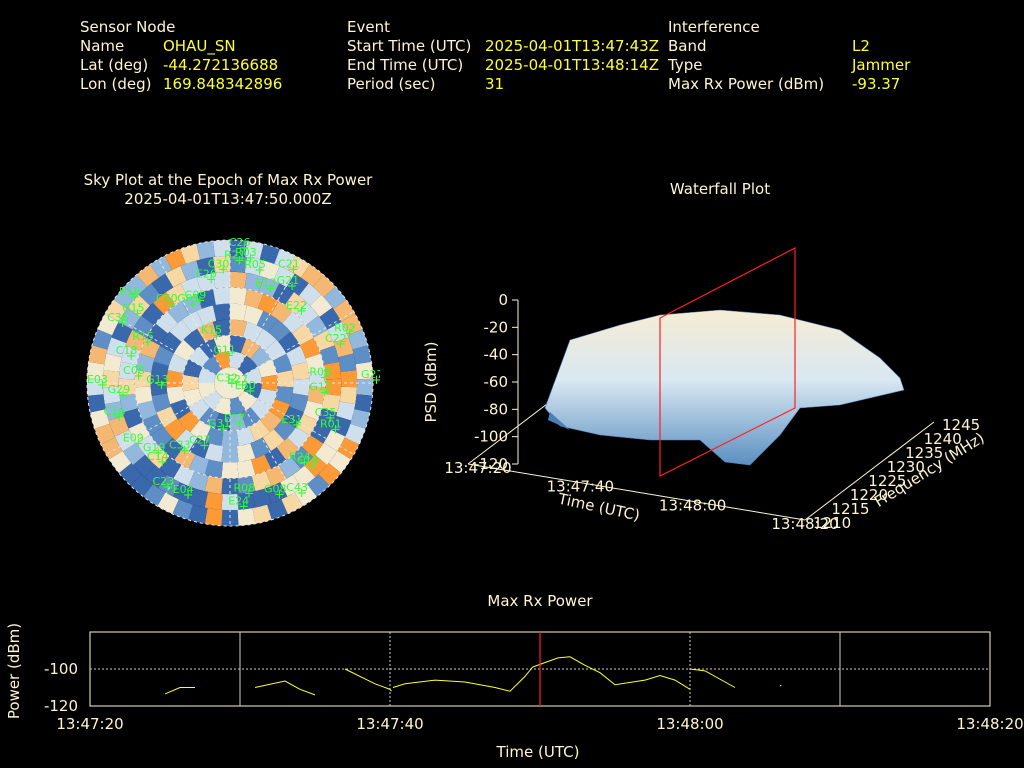 The width and height of the screenshot is (1024, 768). What do you see at coordinates (861, 46) in the screenshot?
I see `interference-band-value: L2` at bounding box center [861, 46].